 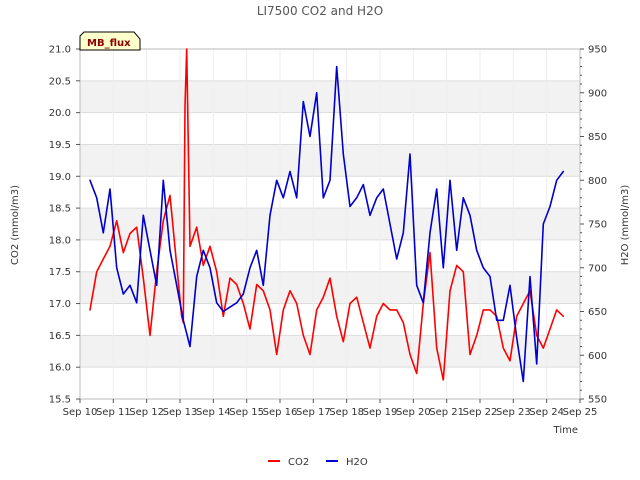 What do you see at coordinates (320, 11) in the screenshot?
I see `chart-title: LI7500 CO2 and H2O` at bounding box center [320, 11].